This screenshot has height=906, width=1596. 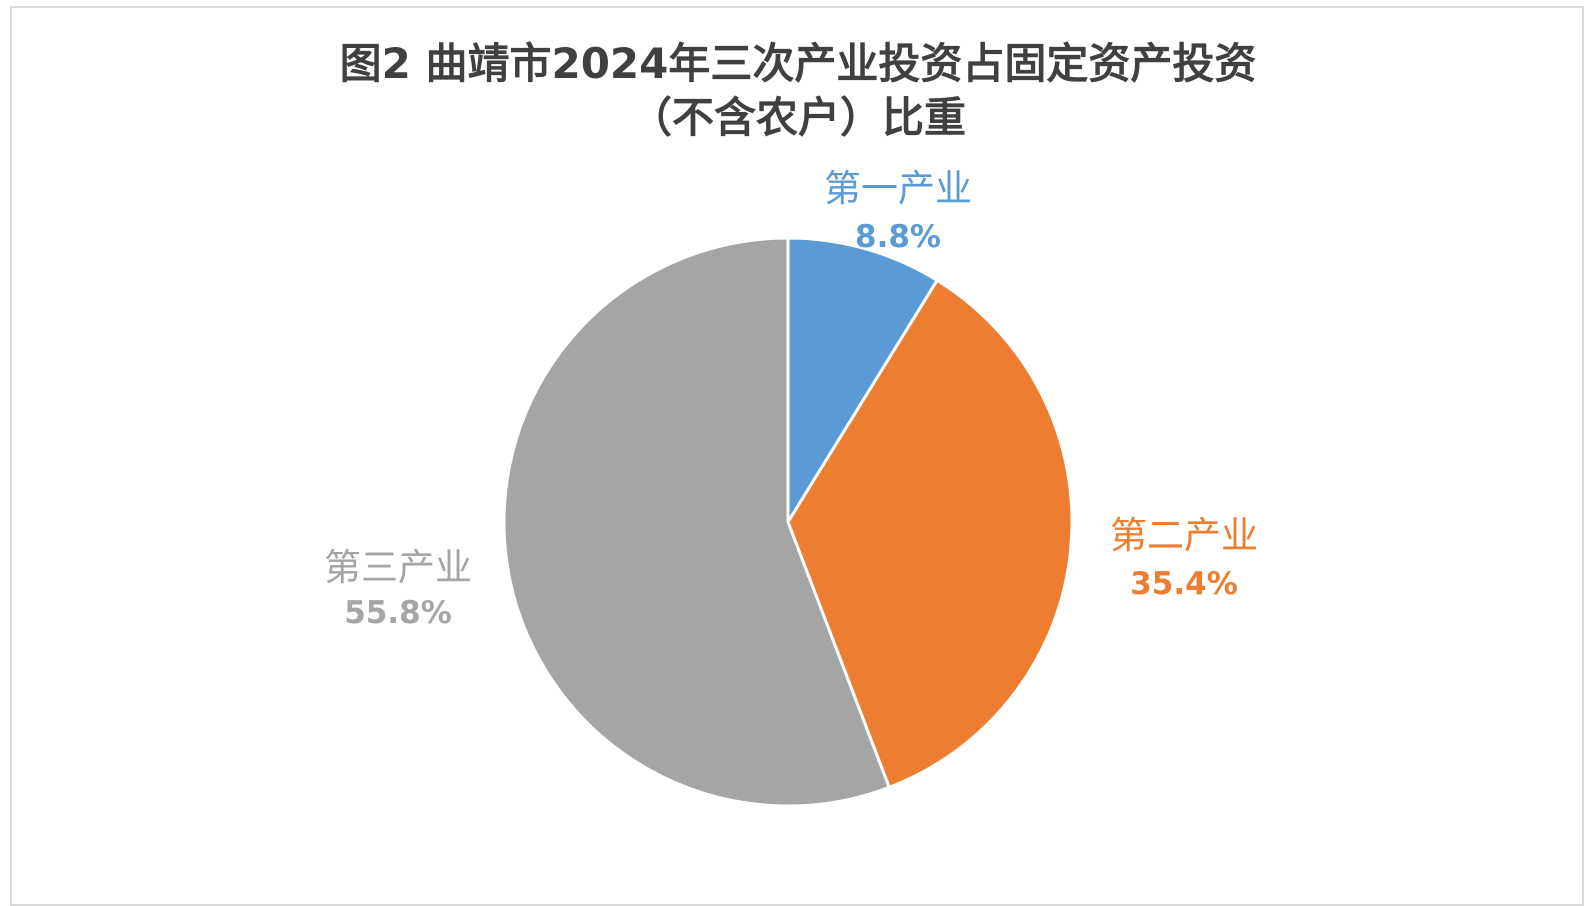 I want to click on data-label-value-2: 35.4%, so click(x=1184, y=584).